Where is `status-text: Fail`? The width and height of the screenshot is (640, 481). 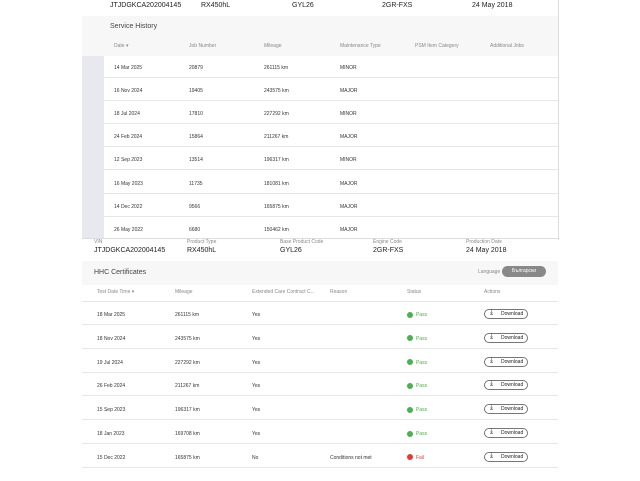
status-text: Fail is located at coordinates (420, 457).